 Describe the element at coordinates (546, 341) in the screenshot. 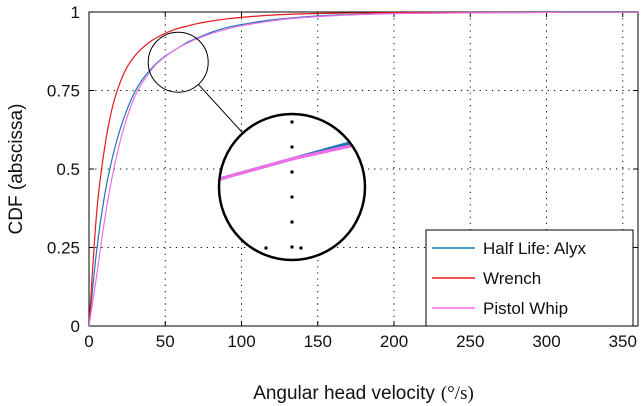

I see `x-tick-label: 300` at that location.